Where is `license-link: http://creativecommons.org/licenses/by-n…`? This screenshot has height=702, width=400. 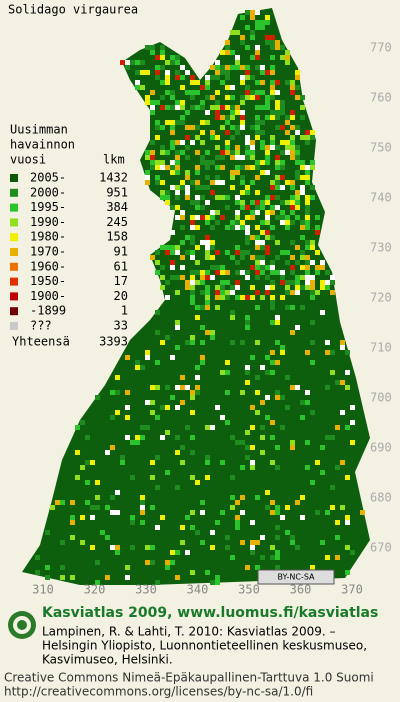
license-link: http://creativecommons.org/licenses/by-n… is located at coordinates (158, 692).